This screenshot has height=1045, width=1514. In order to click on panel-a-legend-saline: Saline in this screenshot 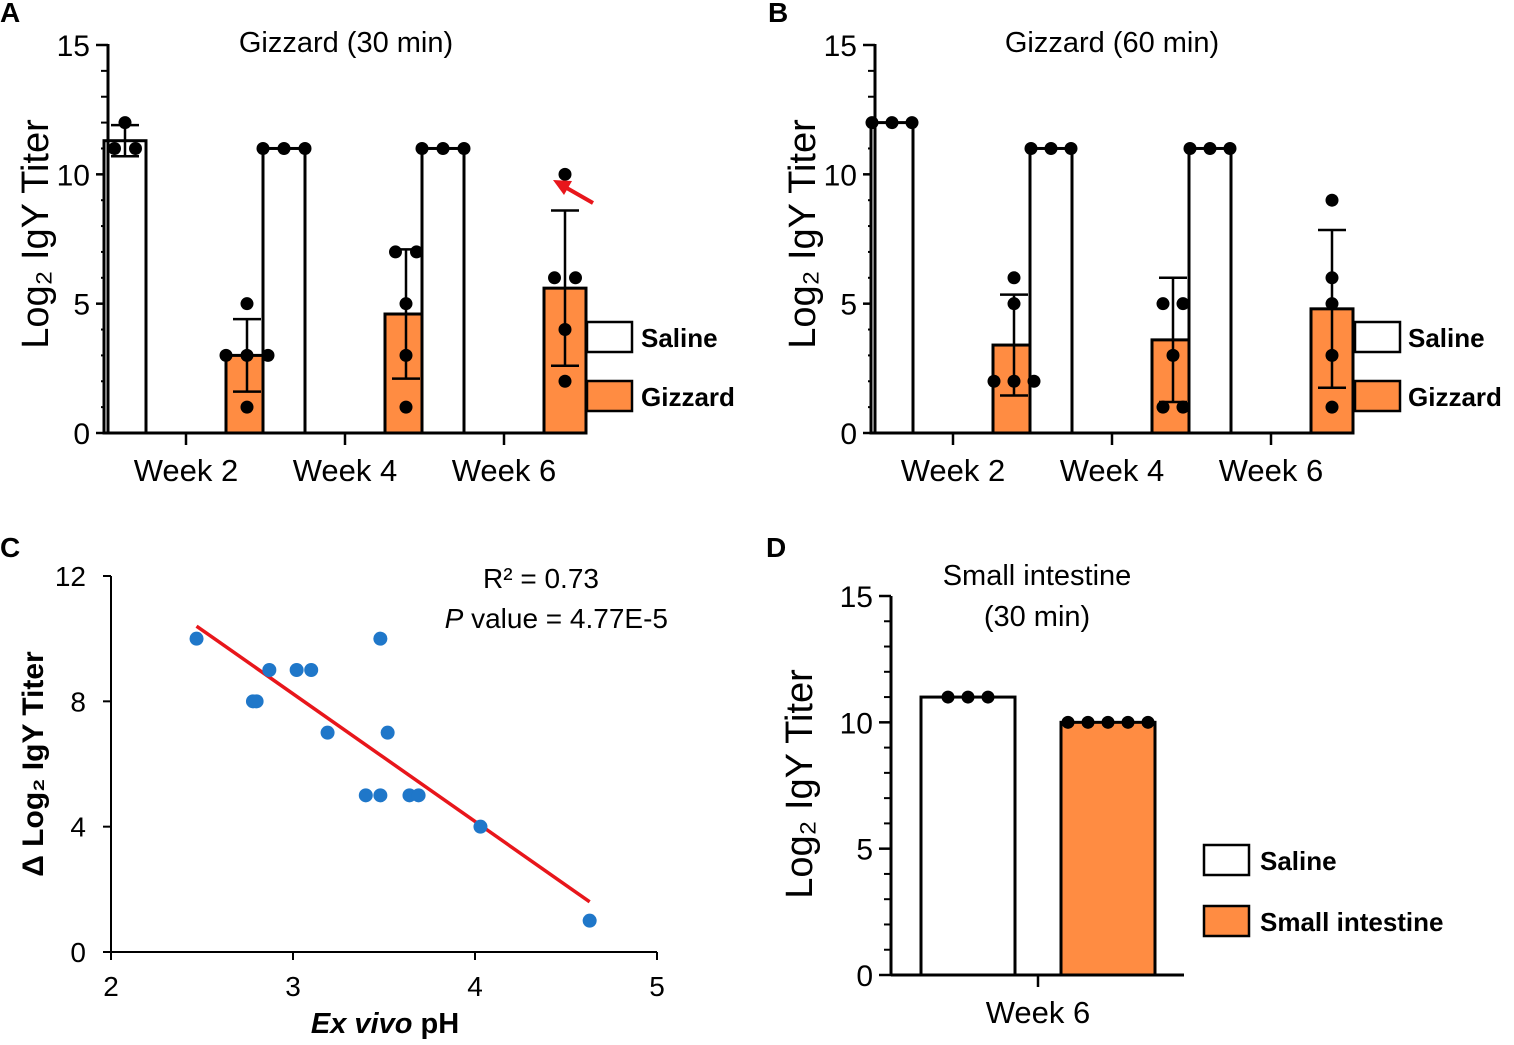, I will do `click(679, 338)`.